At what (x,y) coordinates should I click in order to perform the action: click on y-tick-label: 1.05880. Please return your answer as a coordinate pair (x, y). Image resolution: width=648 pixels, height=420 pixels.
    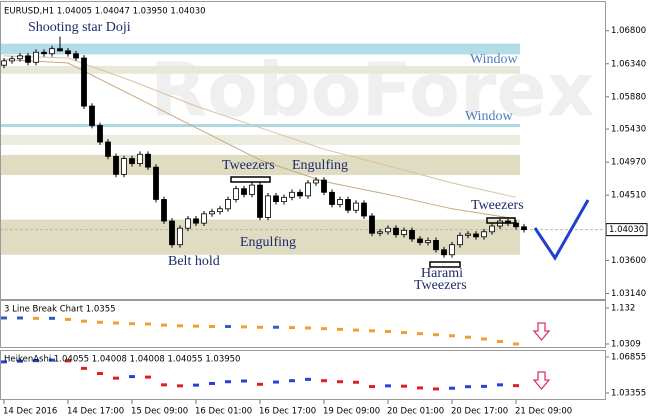
    Looking at the image, I should click on (628, 97).